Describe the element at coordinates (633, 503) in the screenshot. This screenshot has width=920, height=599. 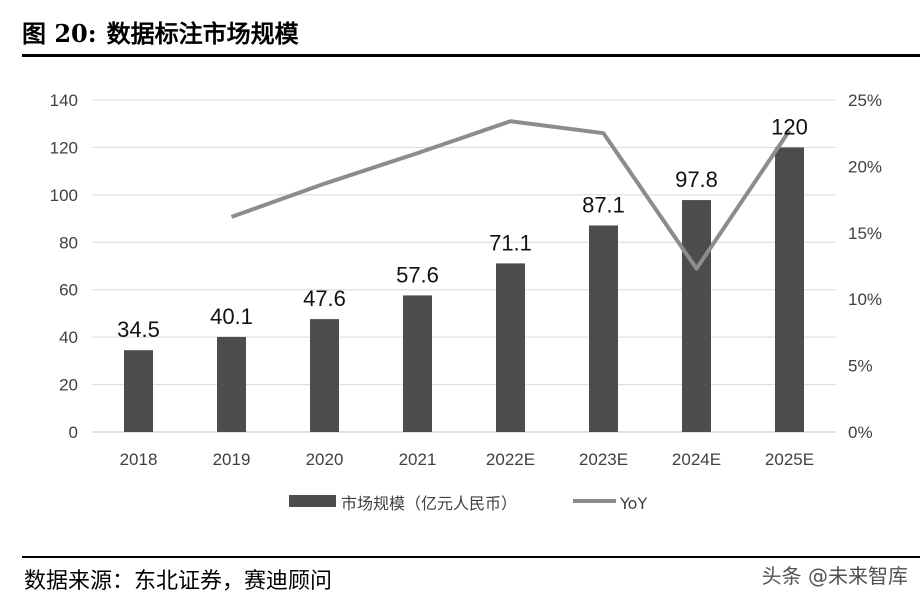
I see `legend-label-yoy: YoY` at that location.